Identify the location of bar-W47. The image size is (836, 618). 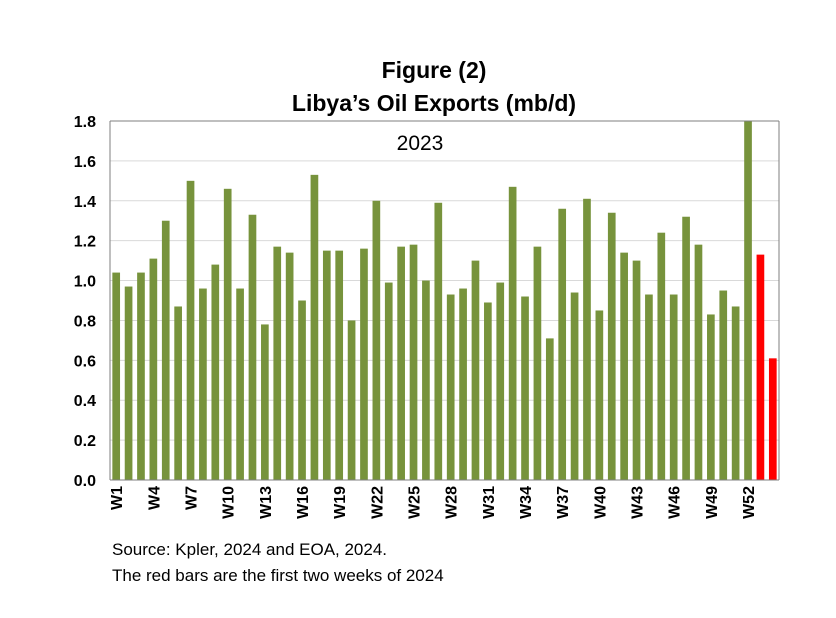
(686, 348).